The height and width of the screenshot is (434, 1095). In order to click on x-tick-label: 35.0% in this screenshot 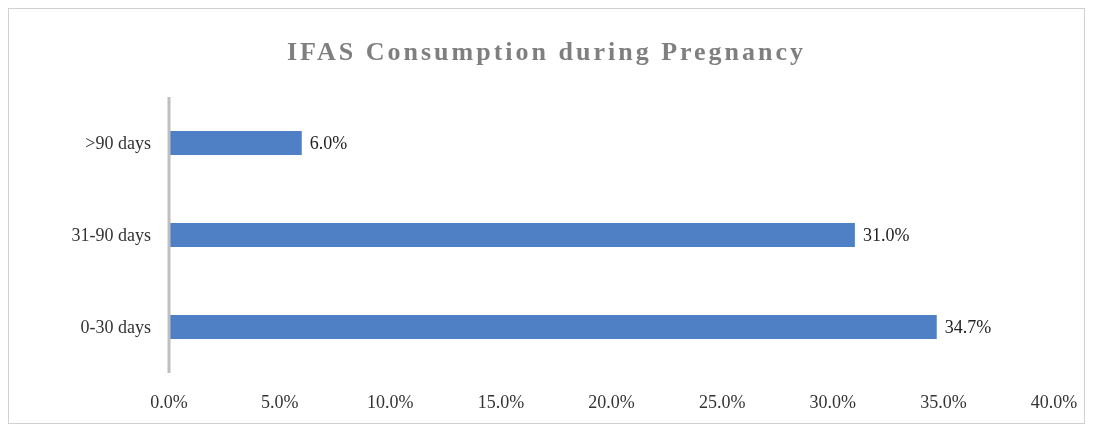, I will do `click(943, 401)`.